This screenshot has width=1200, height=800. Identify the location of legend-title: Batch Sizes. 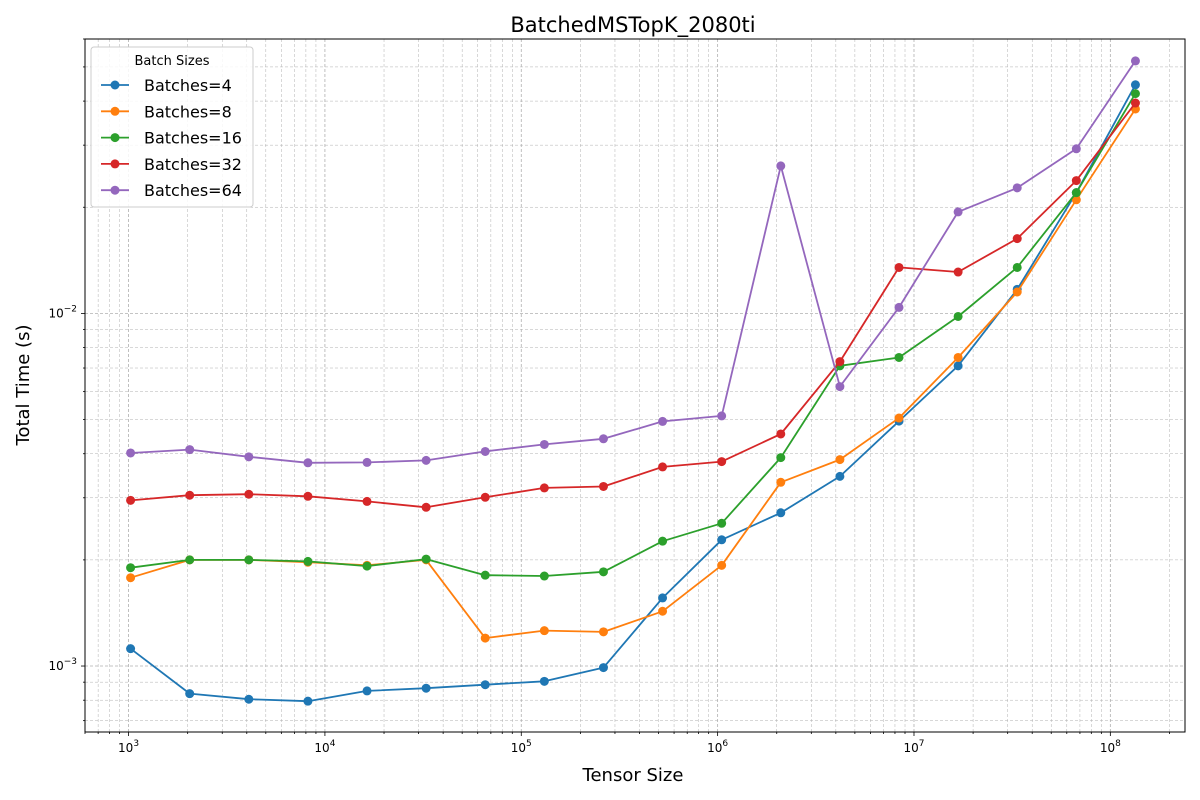
(172, 61).